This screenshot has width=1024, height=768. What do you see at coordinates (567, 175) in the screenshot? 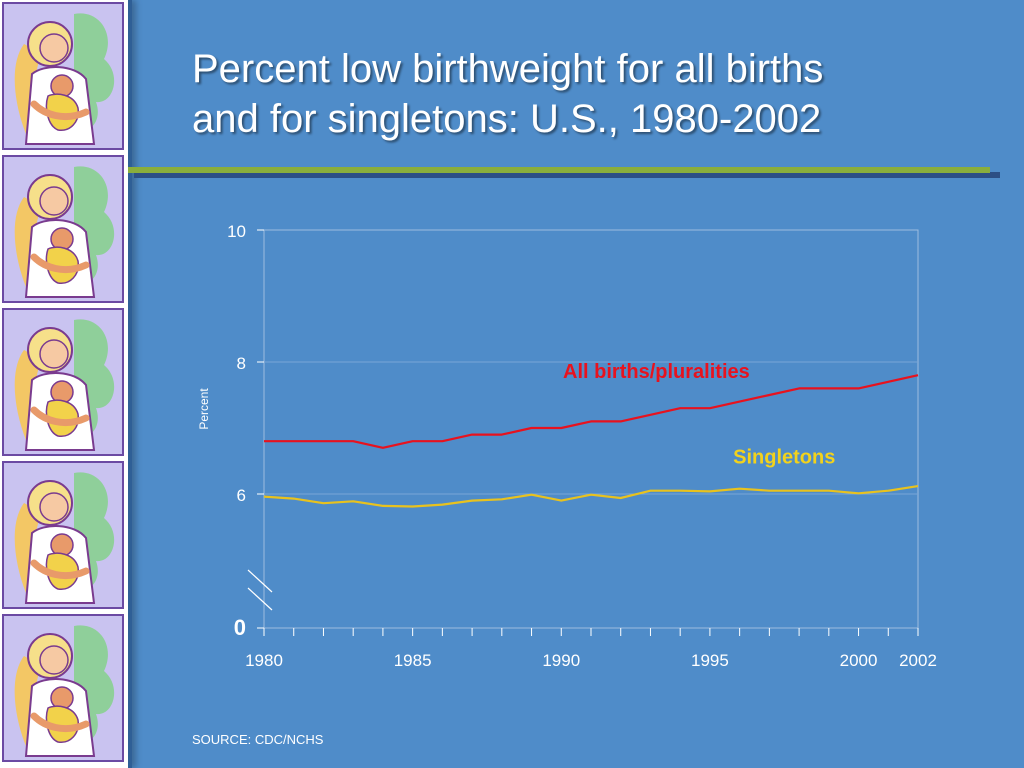
I see `title-rule-shadow` at bounding box center [567, 175].